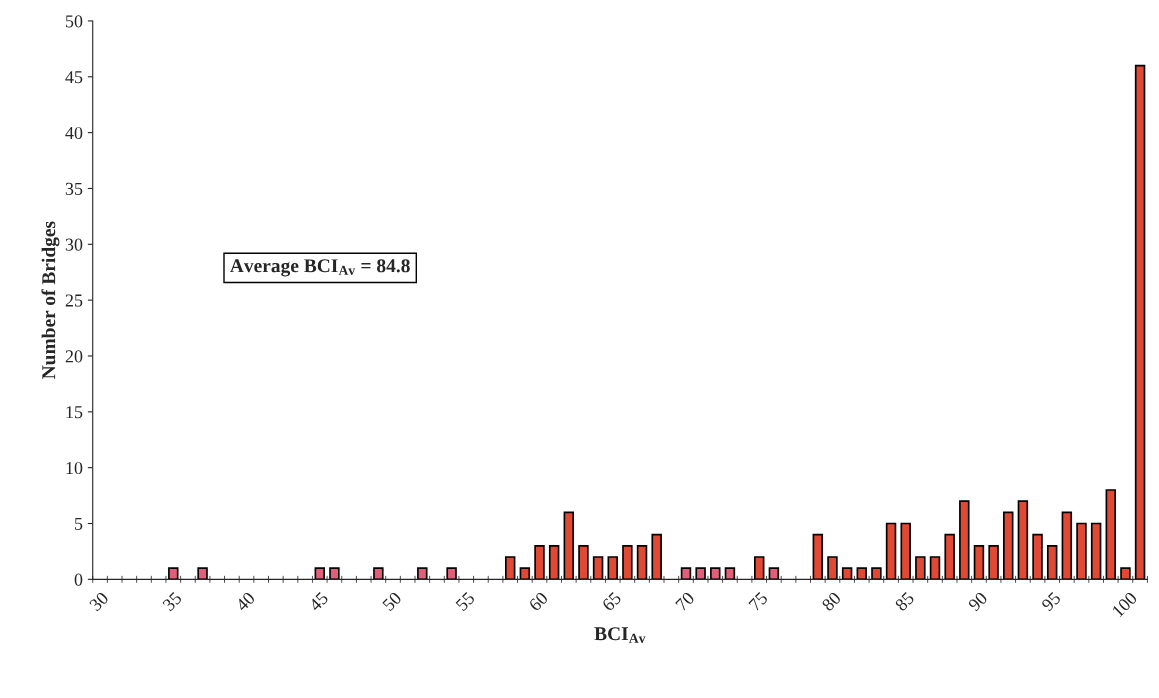 Image resolution: width=1159 pixels, height=698 pixels. I want to click on y-tick-label: 35, so click(74, 188).